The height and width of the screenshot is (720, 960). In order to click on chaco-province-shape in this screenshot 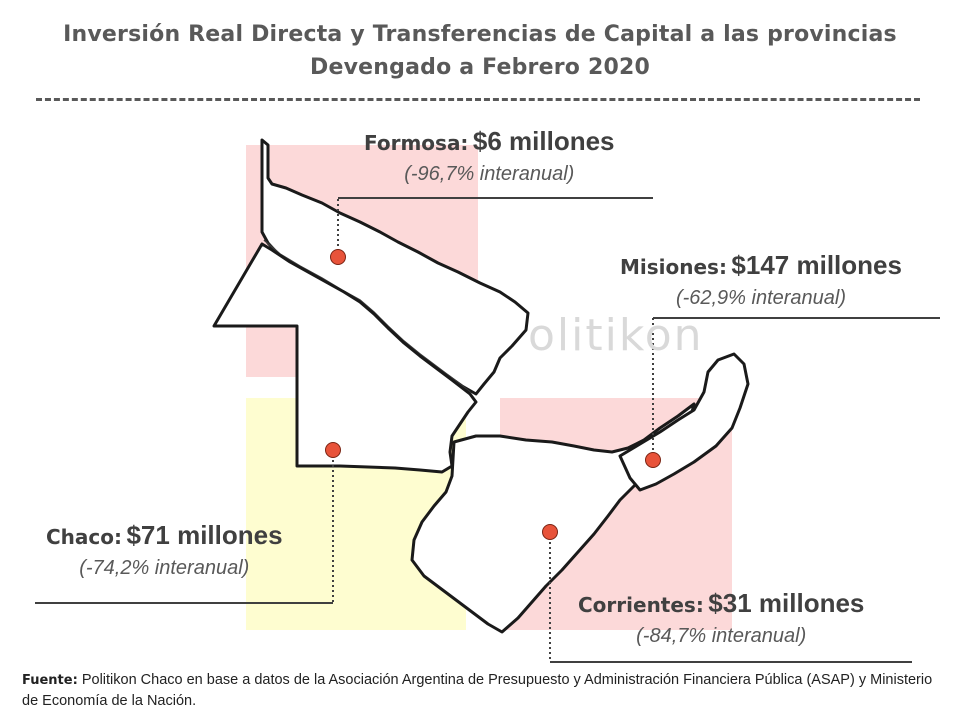, I will do `click(345, 358)`.